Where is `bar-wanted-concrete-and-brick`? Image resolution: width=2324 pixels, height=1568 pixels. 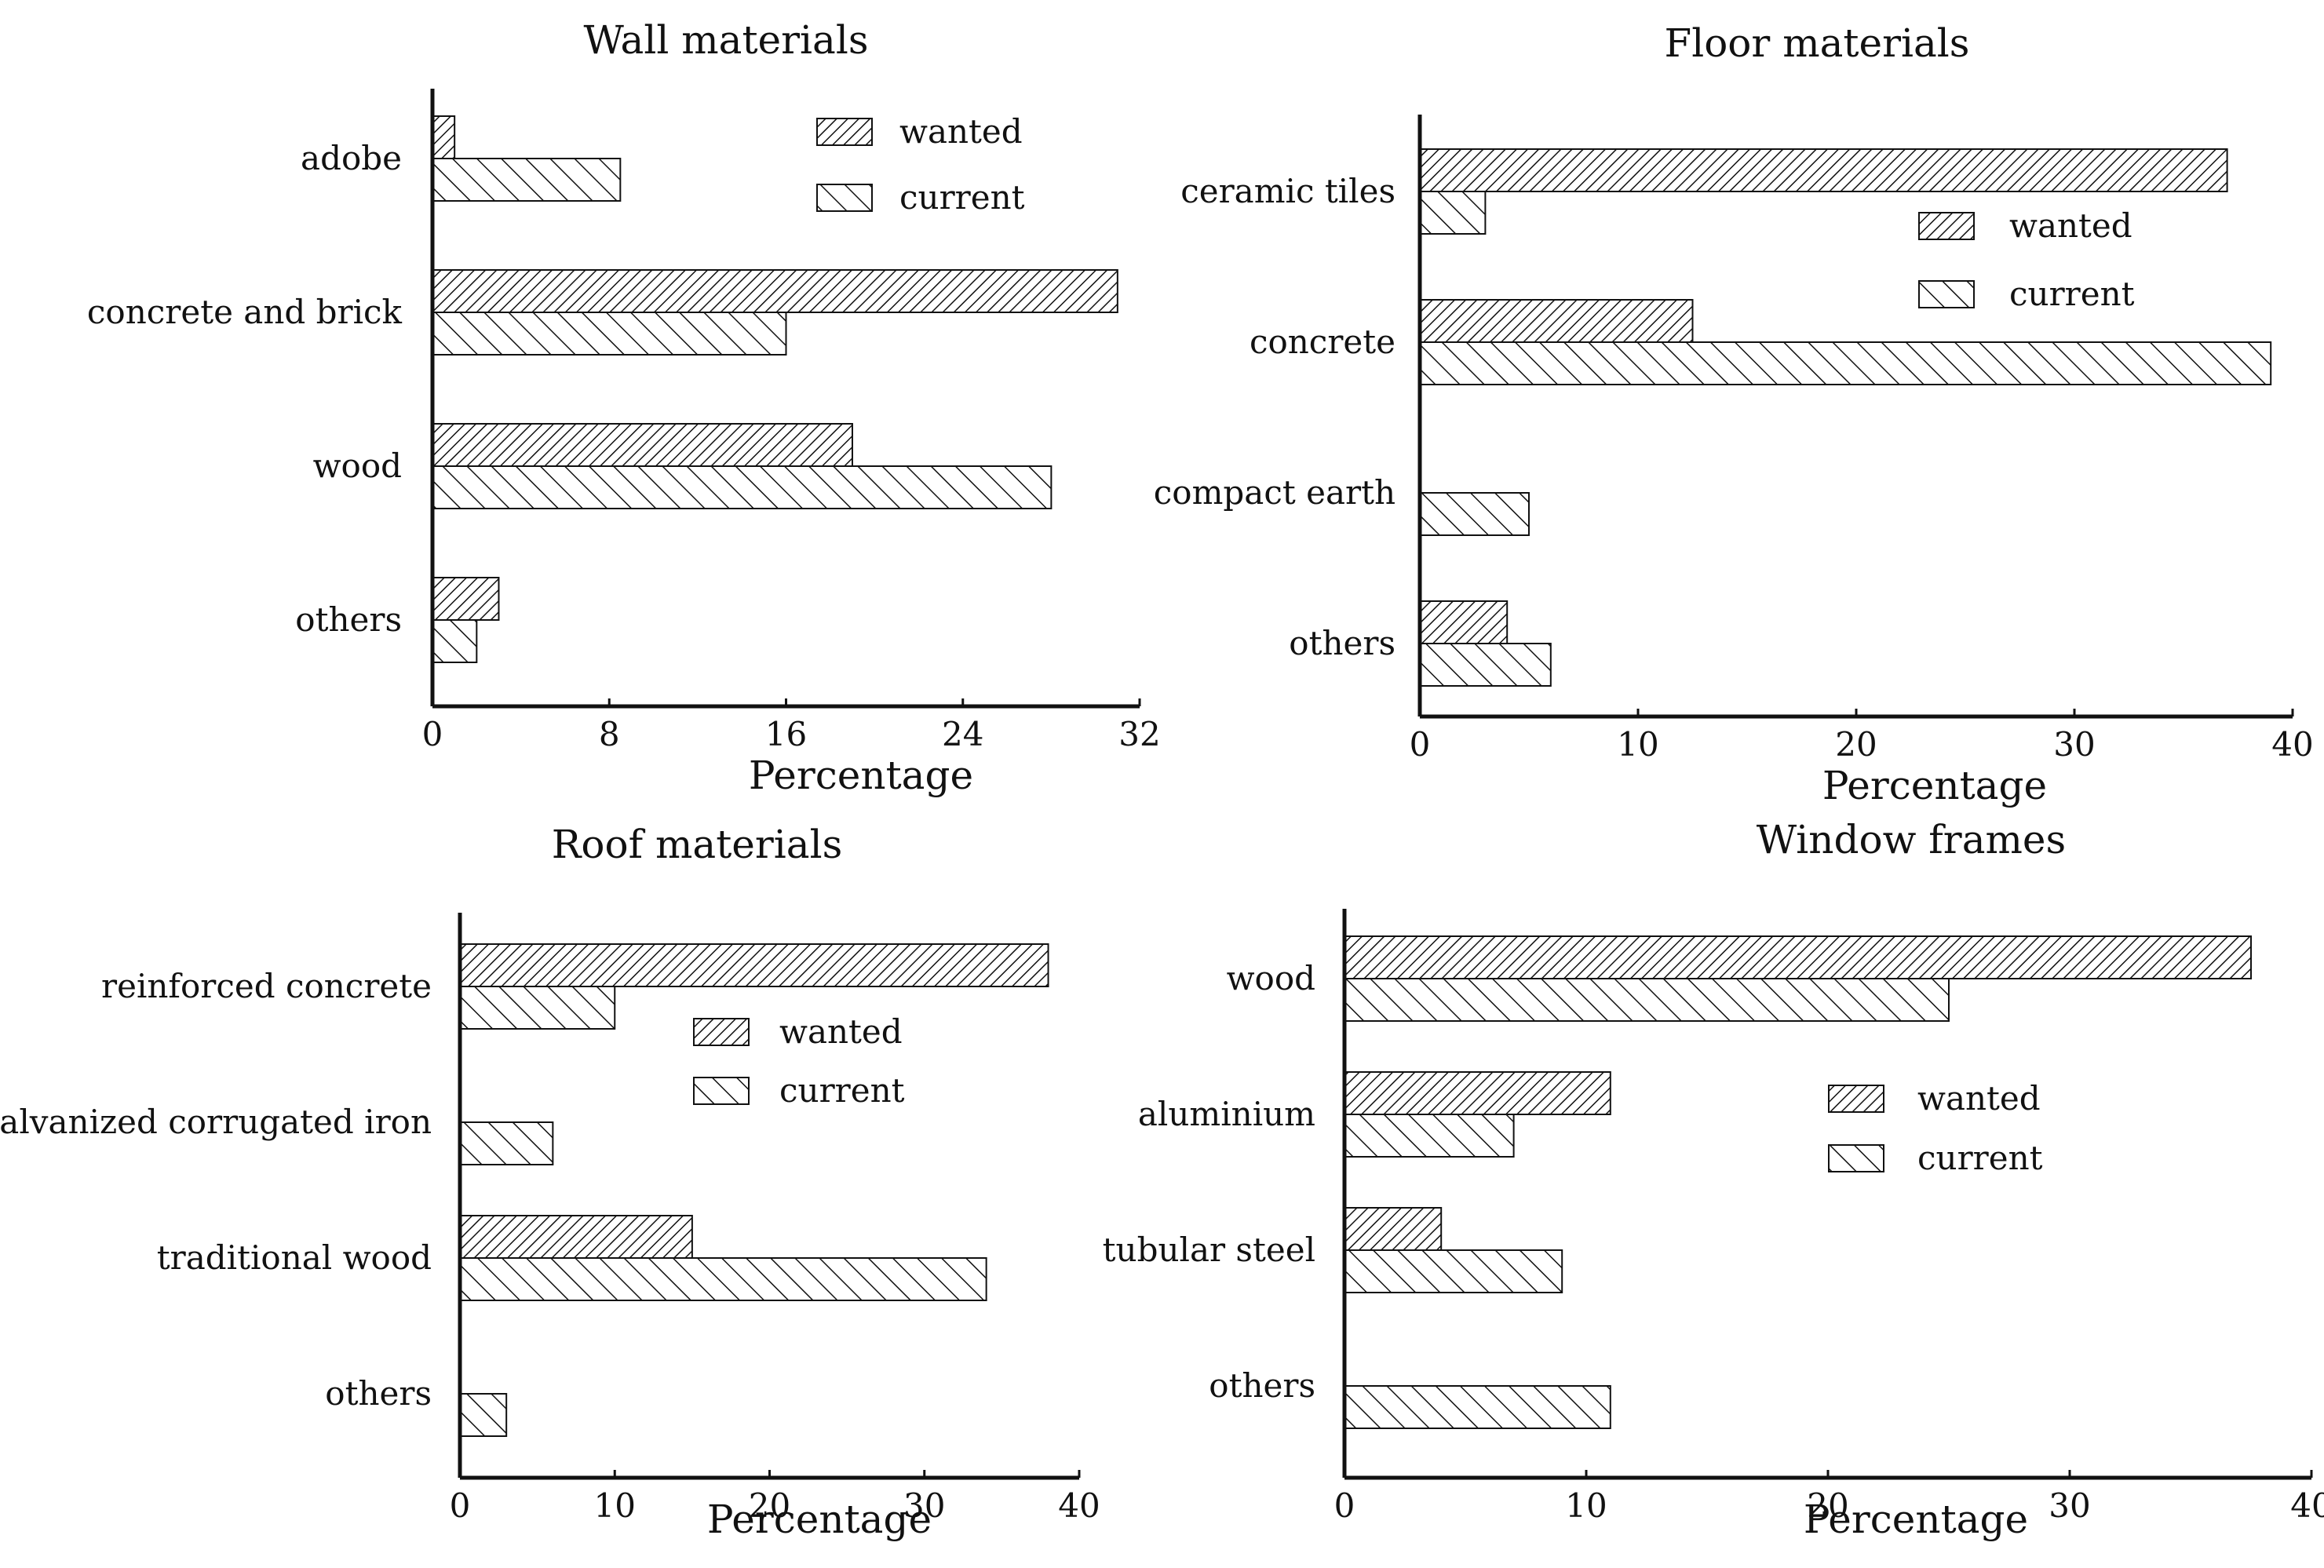
bar-wanted-concrete-and-brick is located at coordinates (775, 291).